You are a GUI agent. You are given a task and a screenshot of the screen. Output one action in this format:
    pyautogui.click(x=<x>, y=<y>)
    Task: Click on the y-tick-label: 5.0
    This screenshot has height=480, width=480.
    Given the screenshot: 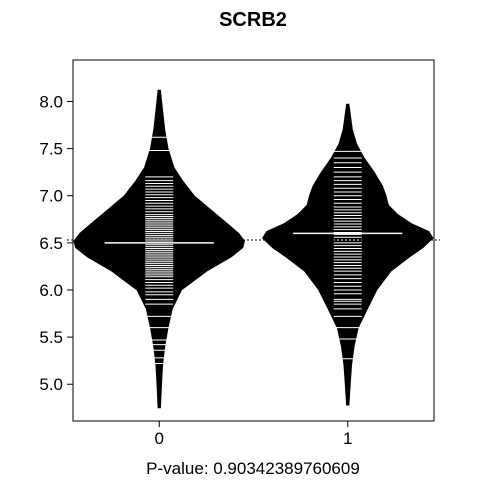 What is the action you would take?
    pyautogui.click(x=51, y=384)
    